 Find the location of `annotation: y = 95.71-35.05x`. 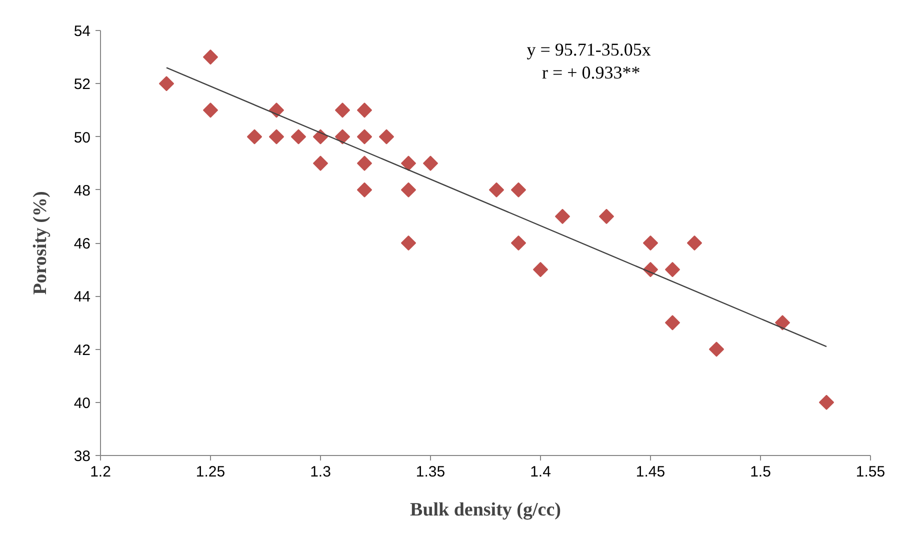

annotation: y = 95.71-35.05x is located at coordinates (588, 50).